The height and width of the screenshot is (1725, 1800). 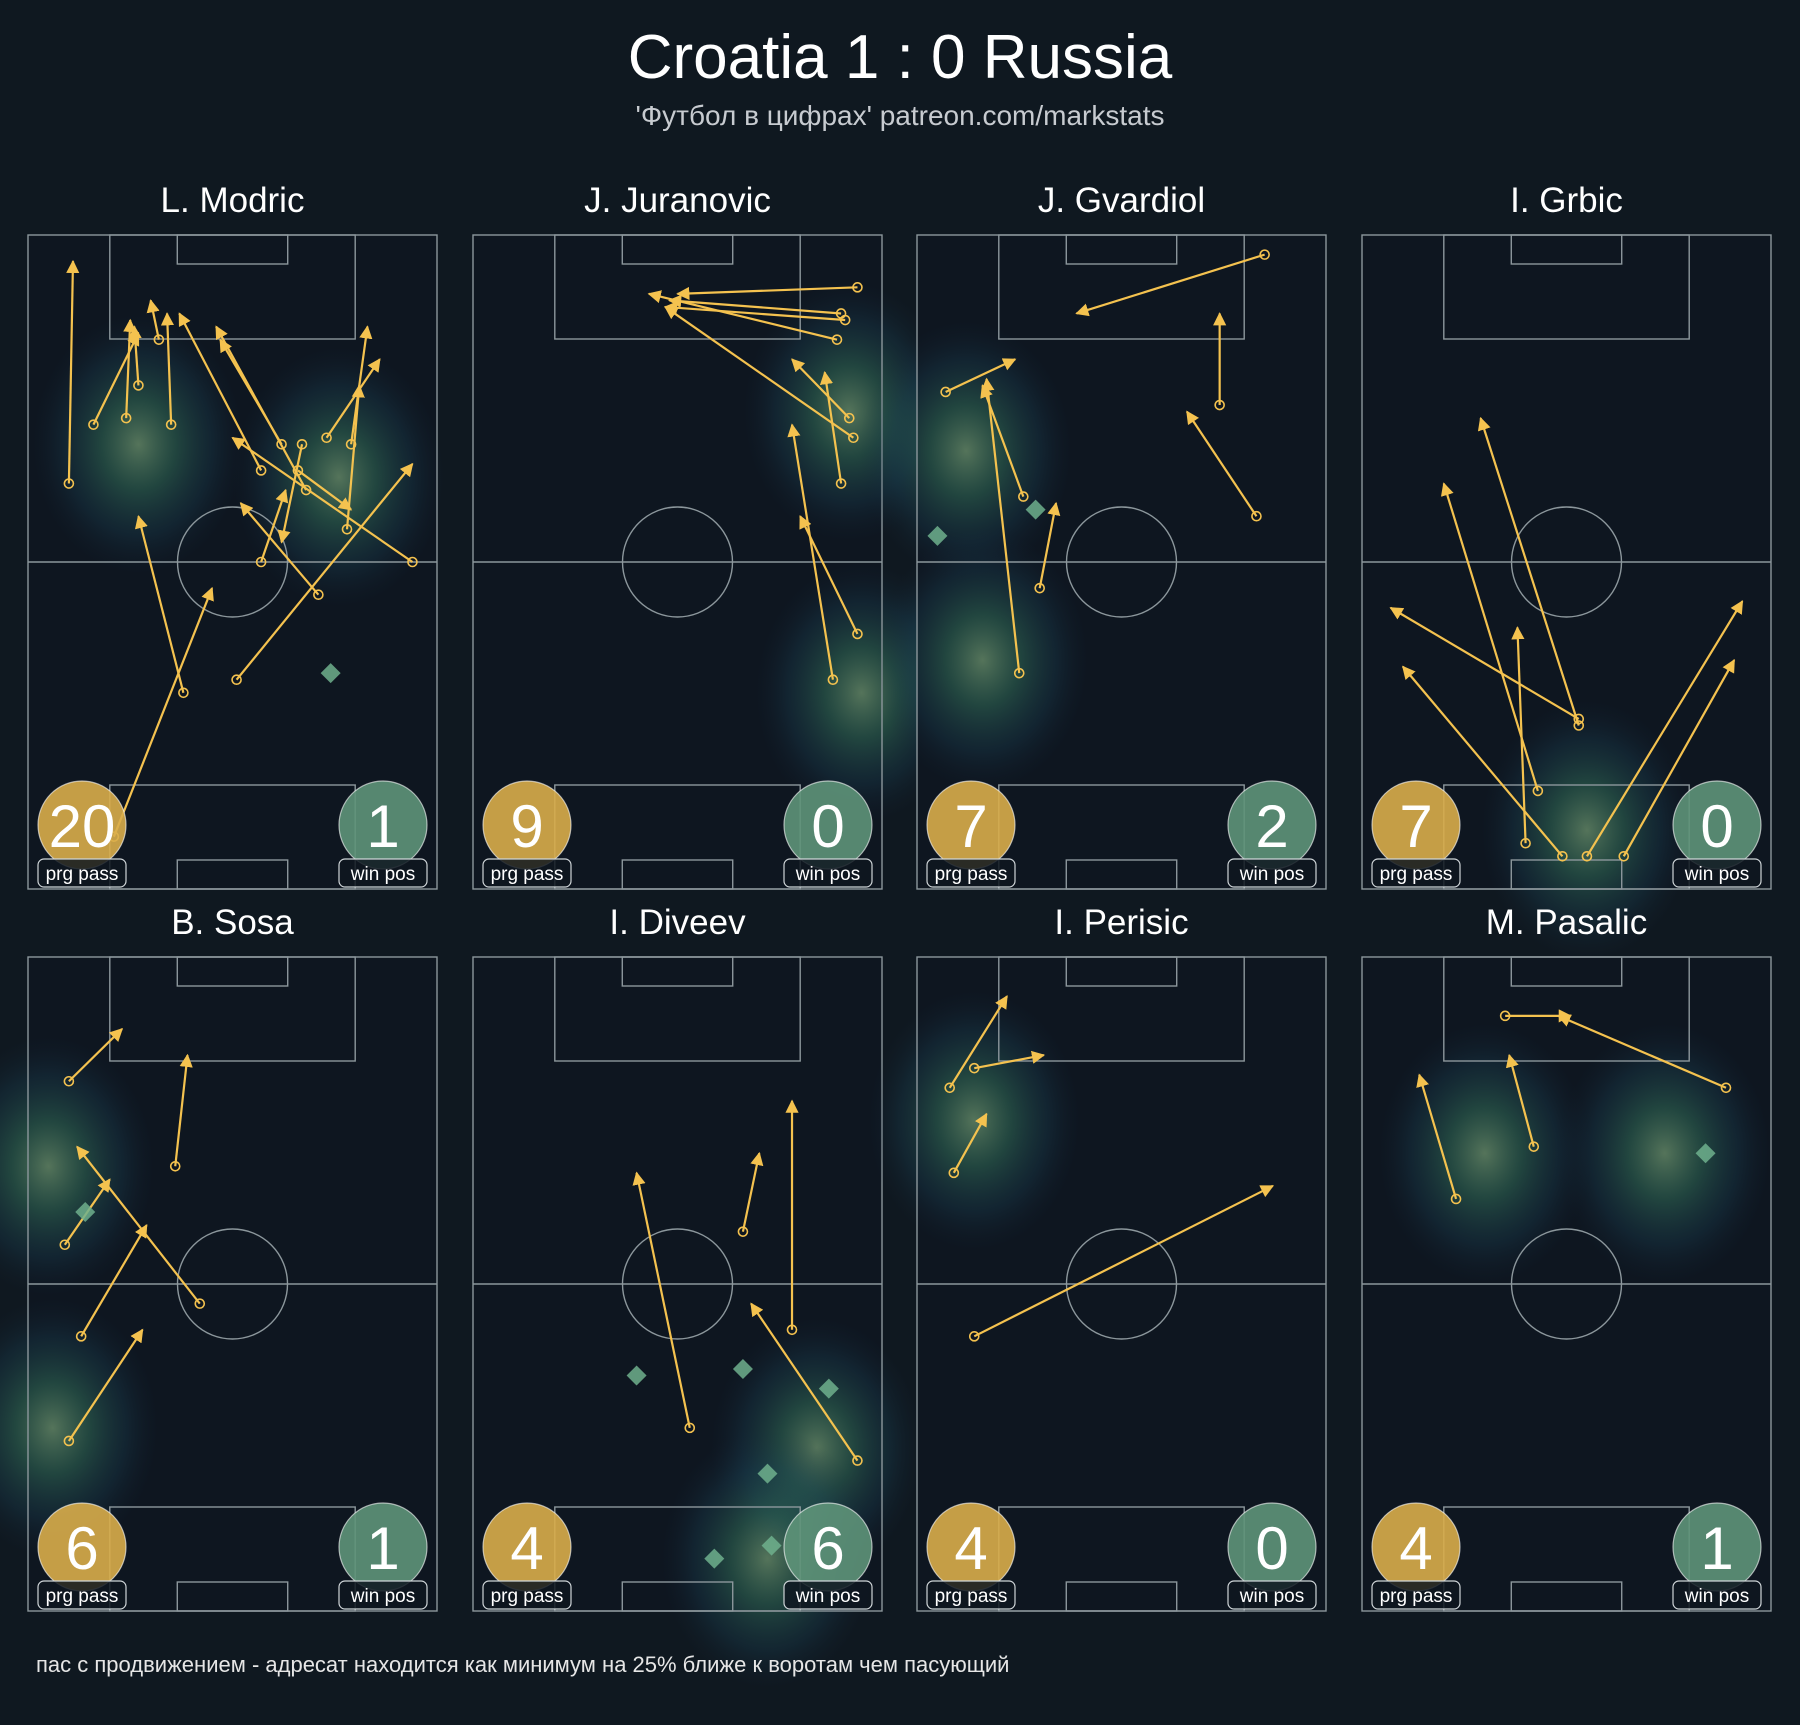 I want to click on pitch-panel: I. Diveev 4 prg pass 6 win pos, so click(x=697, y=1296).